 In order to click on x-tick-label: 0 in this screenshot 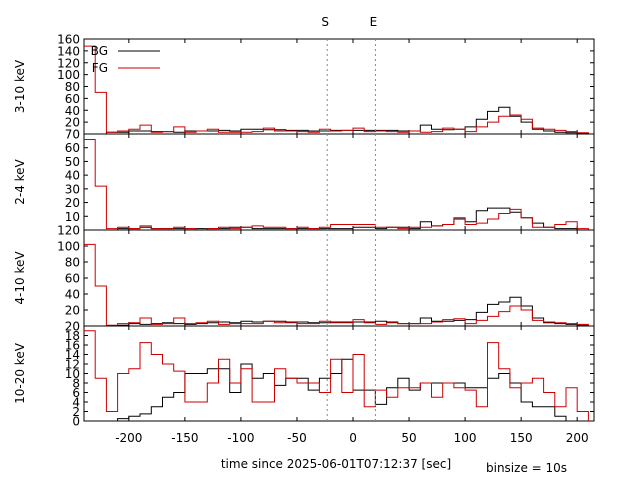, I will do `click(353, 438)`.